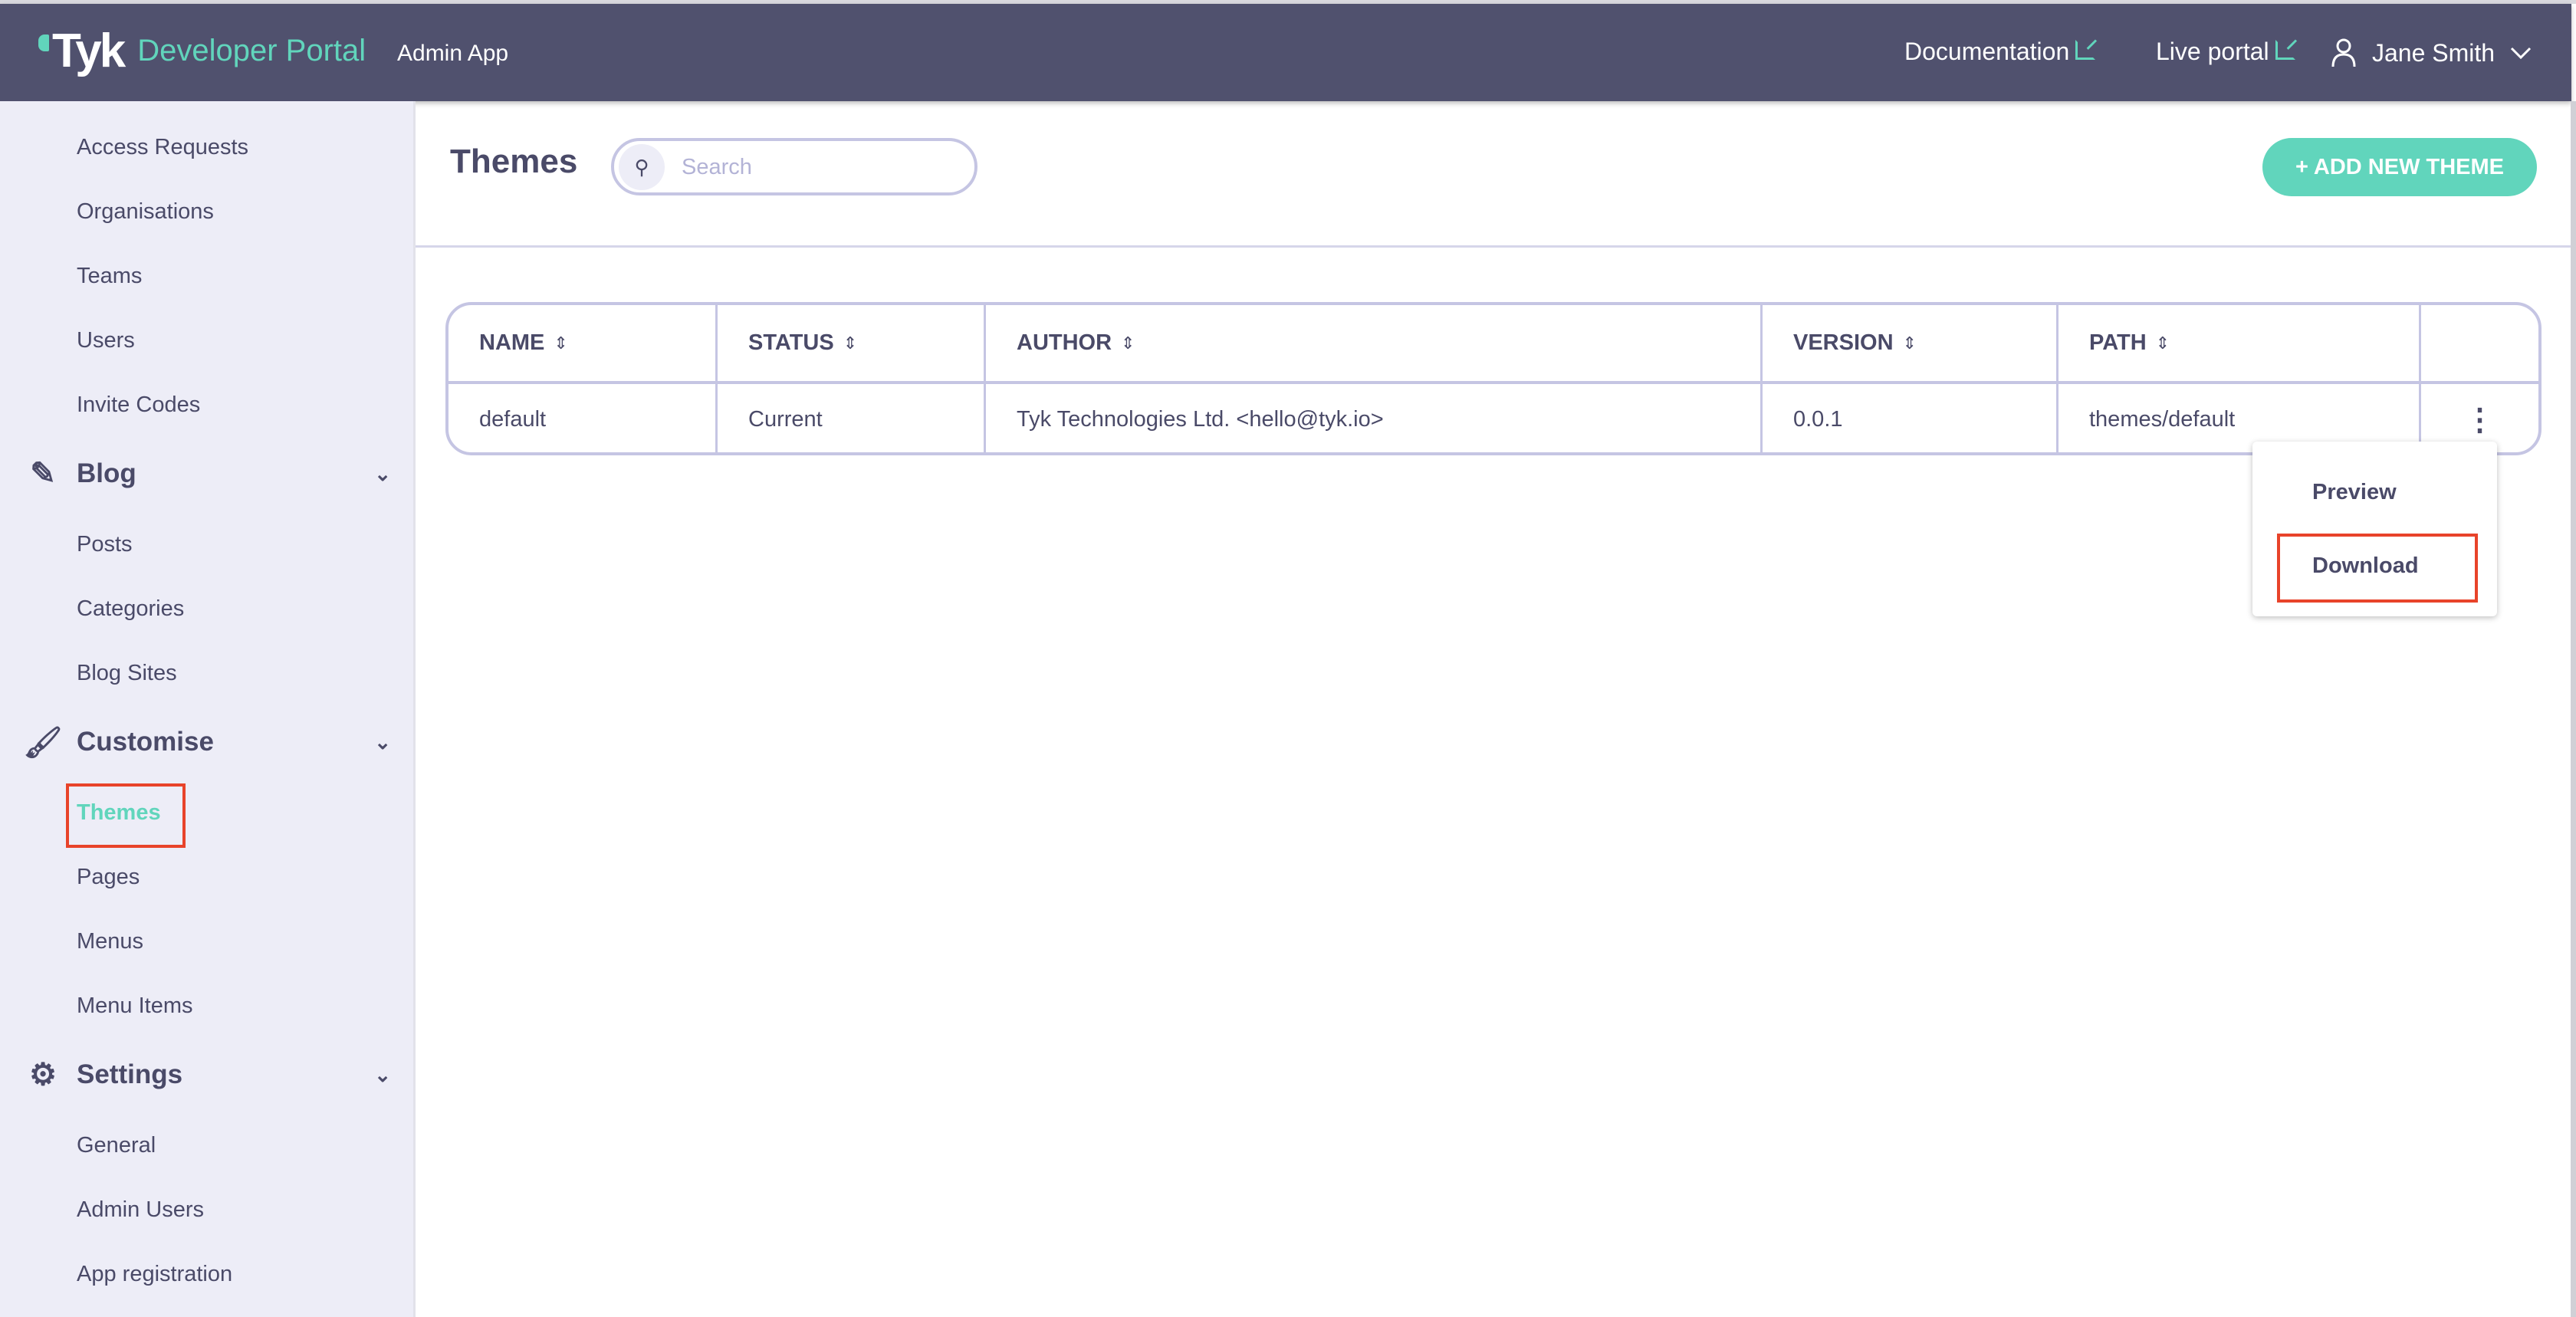  What do you see at coordinates (43, 42) in the screenshot?
I see `leaf-icon` at bounding box center [43, 42].